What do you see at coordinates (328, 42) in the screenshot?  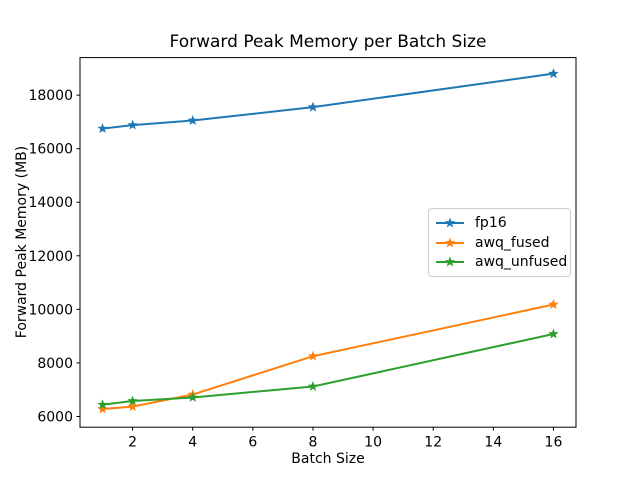 I see `chart-title: Forward Peak Memory per Batch Size` at bounding box center [328, 42].